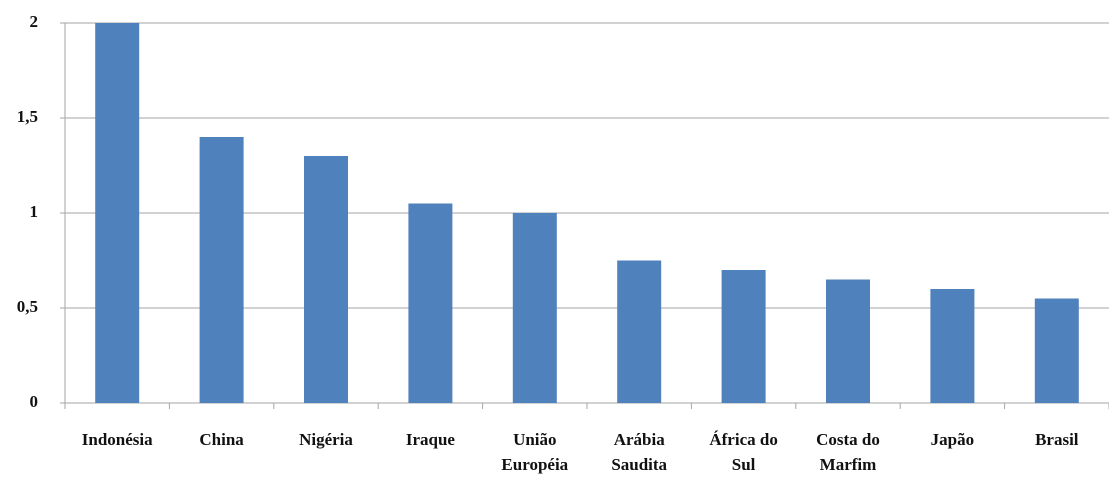 The height and width of the screenshot is (478, 1109). I want to click on x-tick-label: União Européia, so click(534, 452).